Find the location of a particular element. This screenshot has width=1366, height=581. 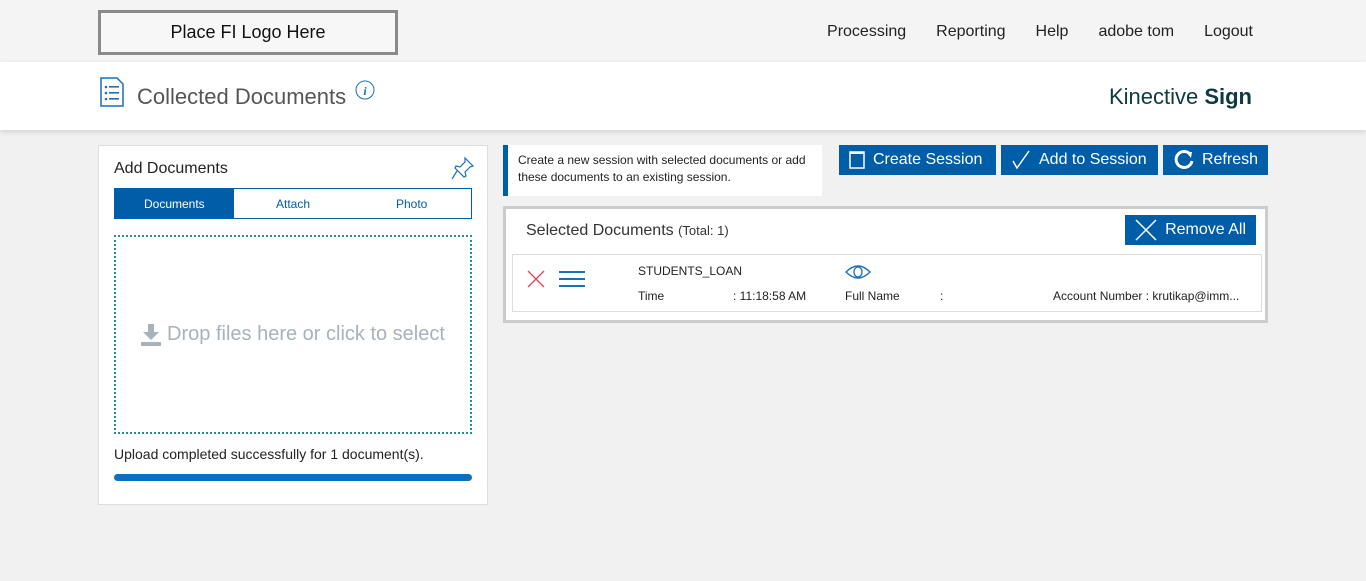

tab-documents: Documents is located at coordinates (174, 203).